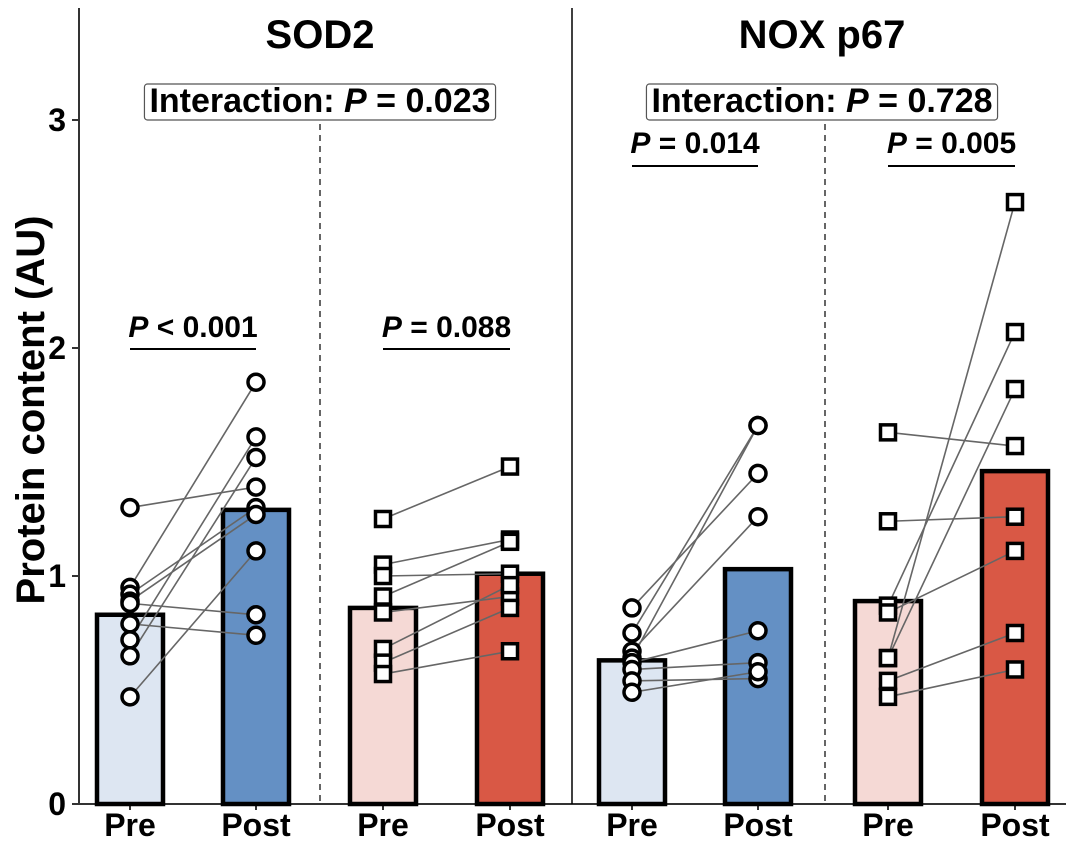  What do you see at coordinates (961, 143) in the screenshot?
I see `p-value: = 0.005` at bounding box center [961, 143].